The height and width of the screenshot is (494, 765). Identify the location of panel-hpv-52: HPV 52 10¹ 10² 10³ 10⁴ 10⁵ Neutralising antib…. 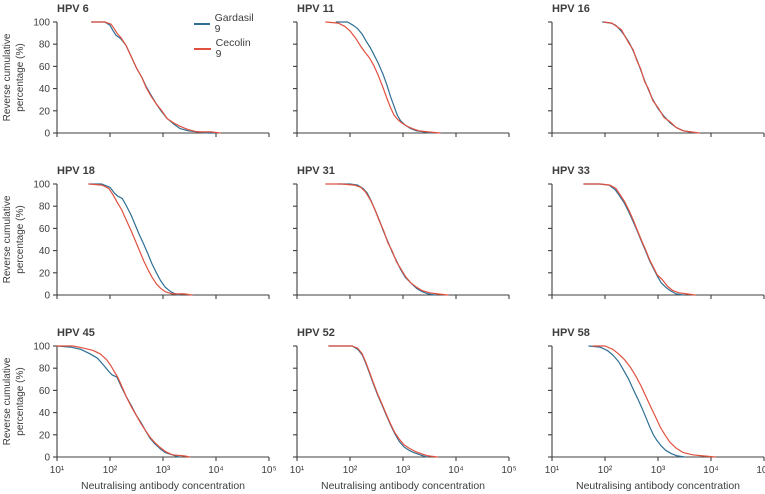
(386, 409).